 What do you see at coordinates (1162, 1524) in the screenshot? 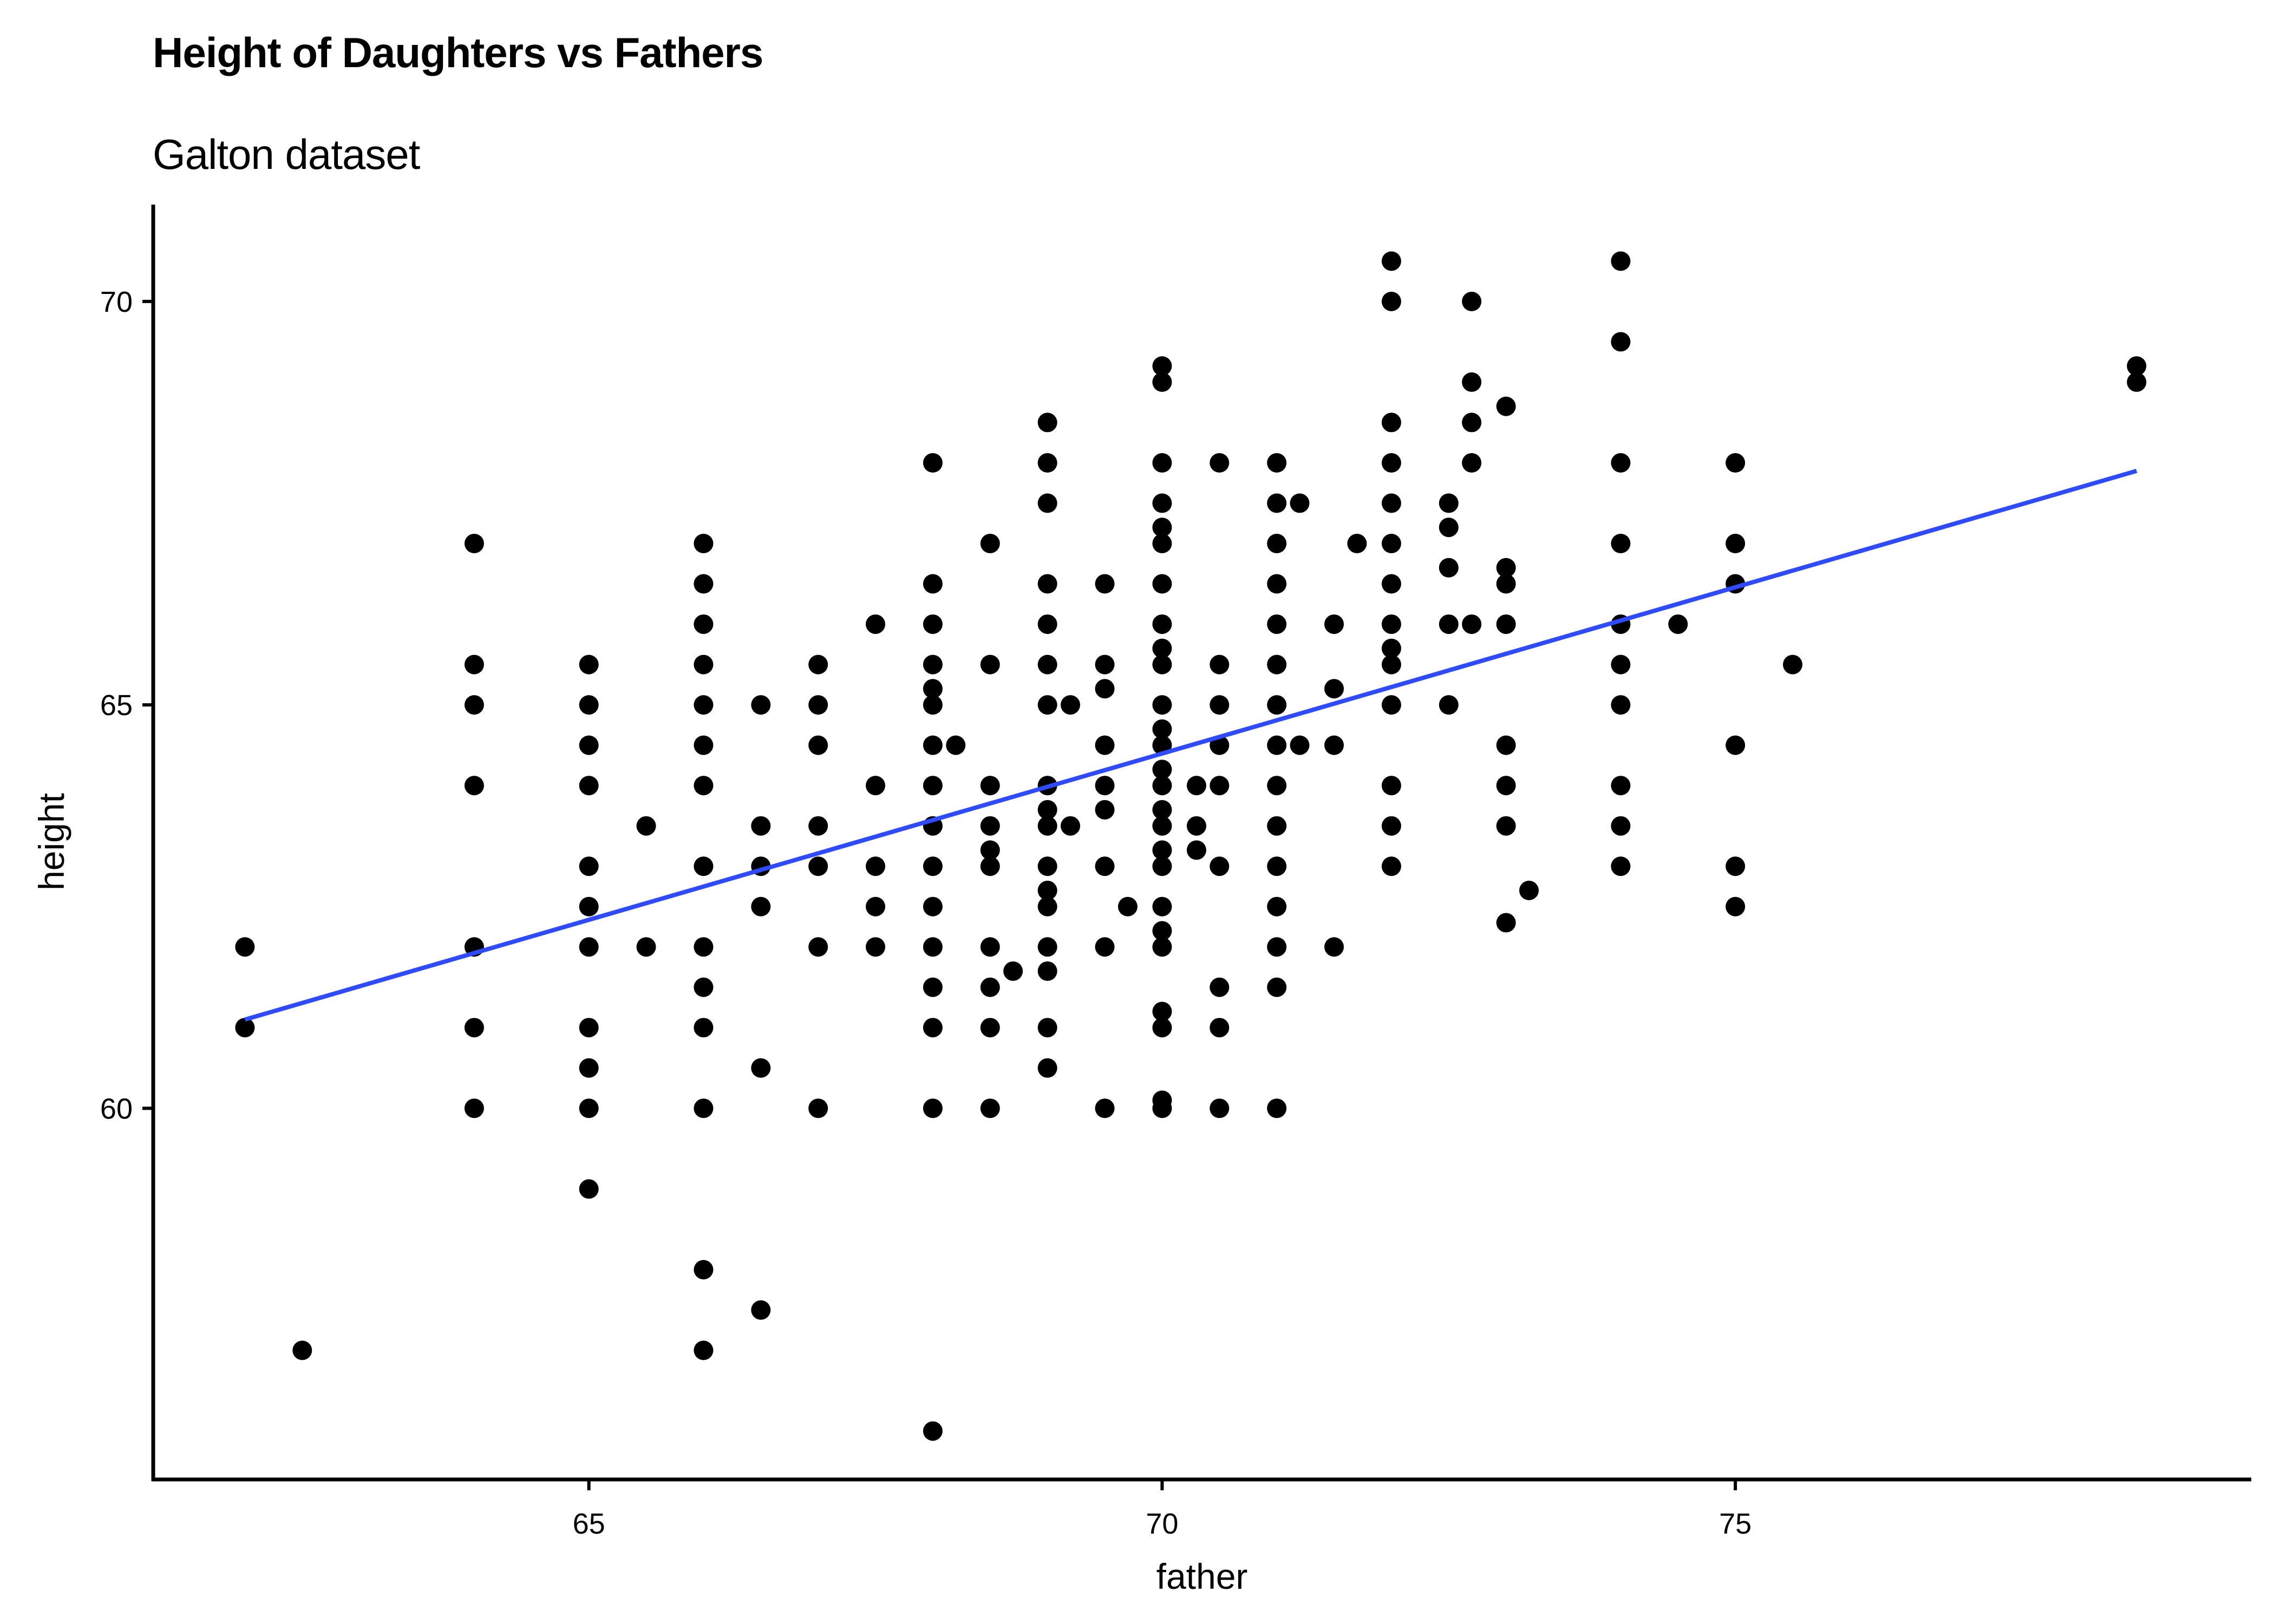
I see `x-tick-label: 70` at bounding box center [1162, 1524].